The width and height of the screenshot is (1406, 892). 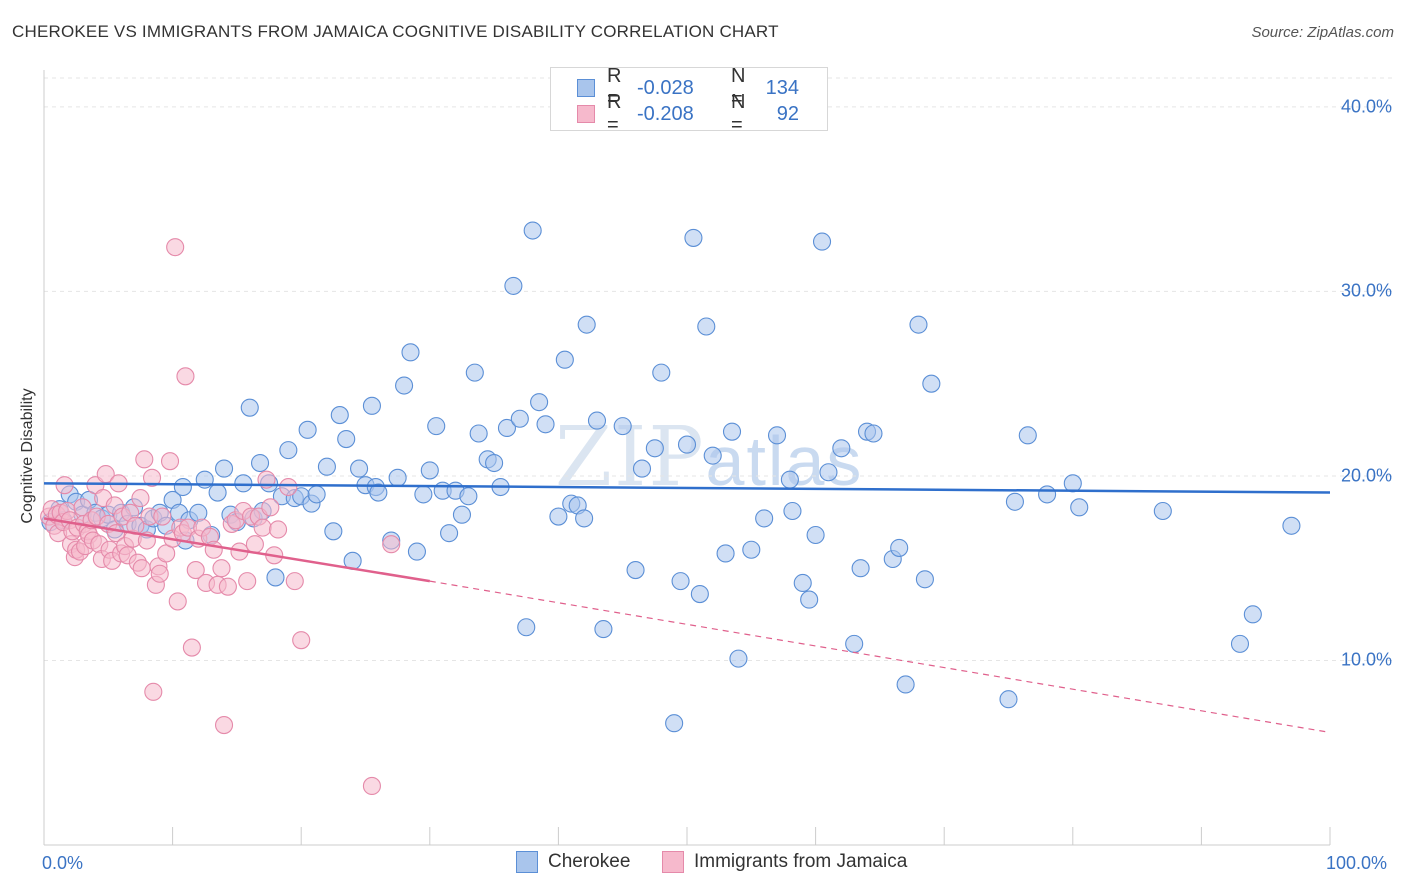 What do you see at coordinates (614, 113) in the screenshot?
I see `r-label: R =` at bounding box center [614, 113].